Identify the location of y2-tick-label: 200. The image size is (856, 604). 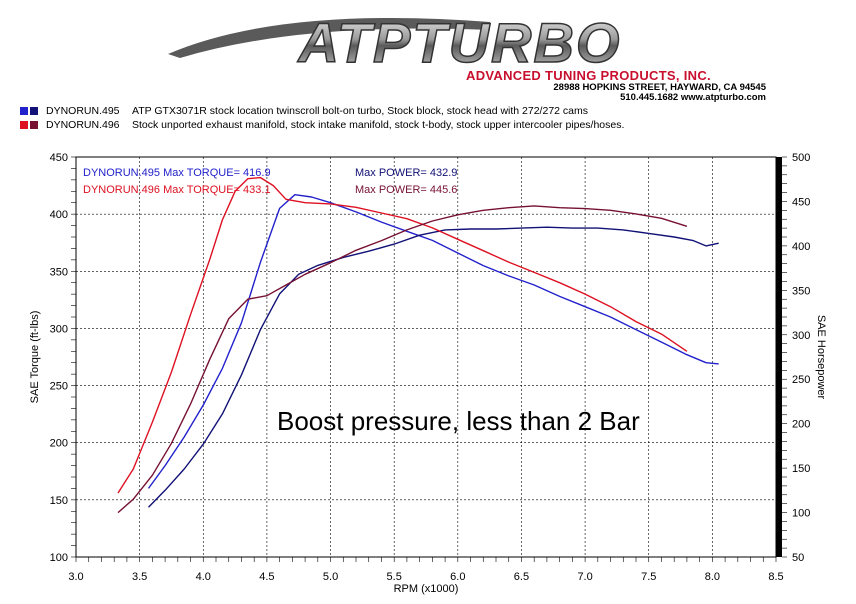
(801, 425).